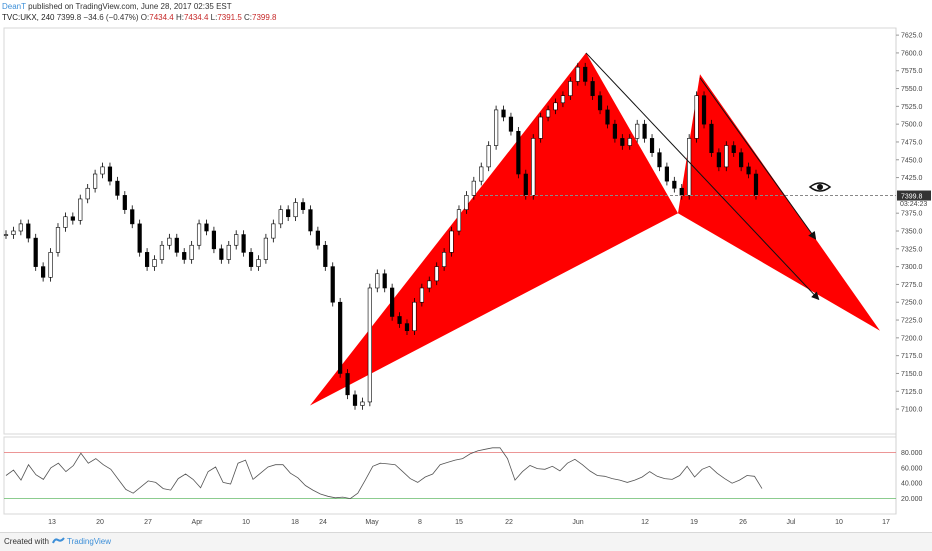 Image resolution: width=932 pixels, height=551 pixels. I want to click on price-tick-label: 7325.0, so click(912, 249).